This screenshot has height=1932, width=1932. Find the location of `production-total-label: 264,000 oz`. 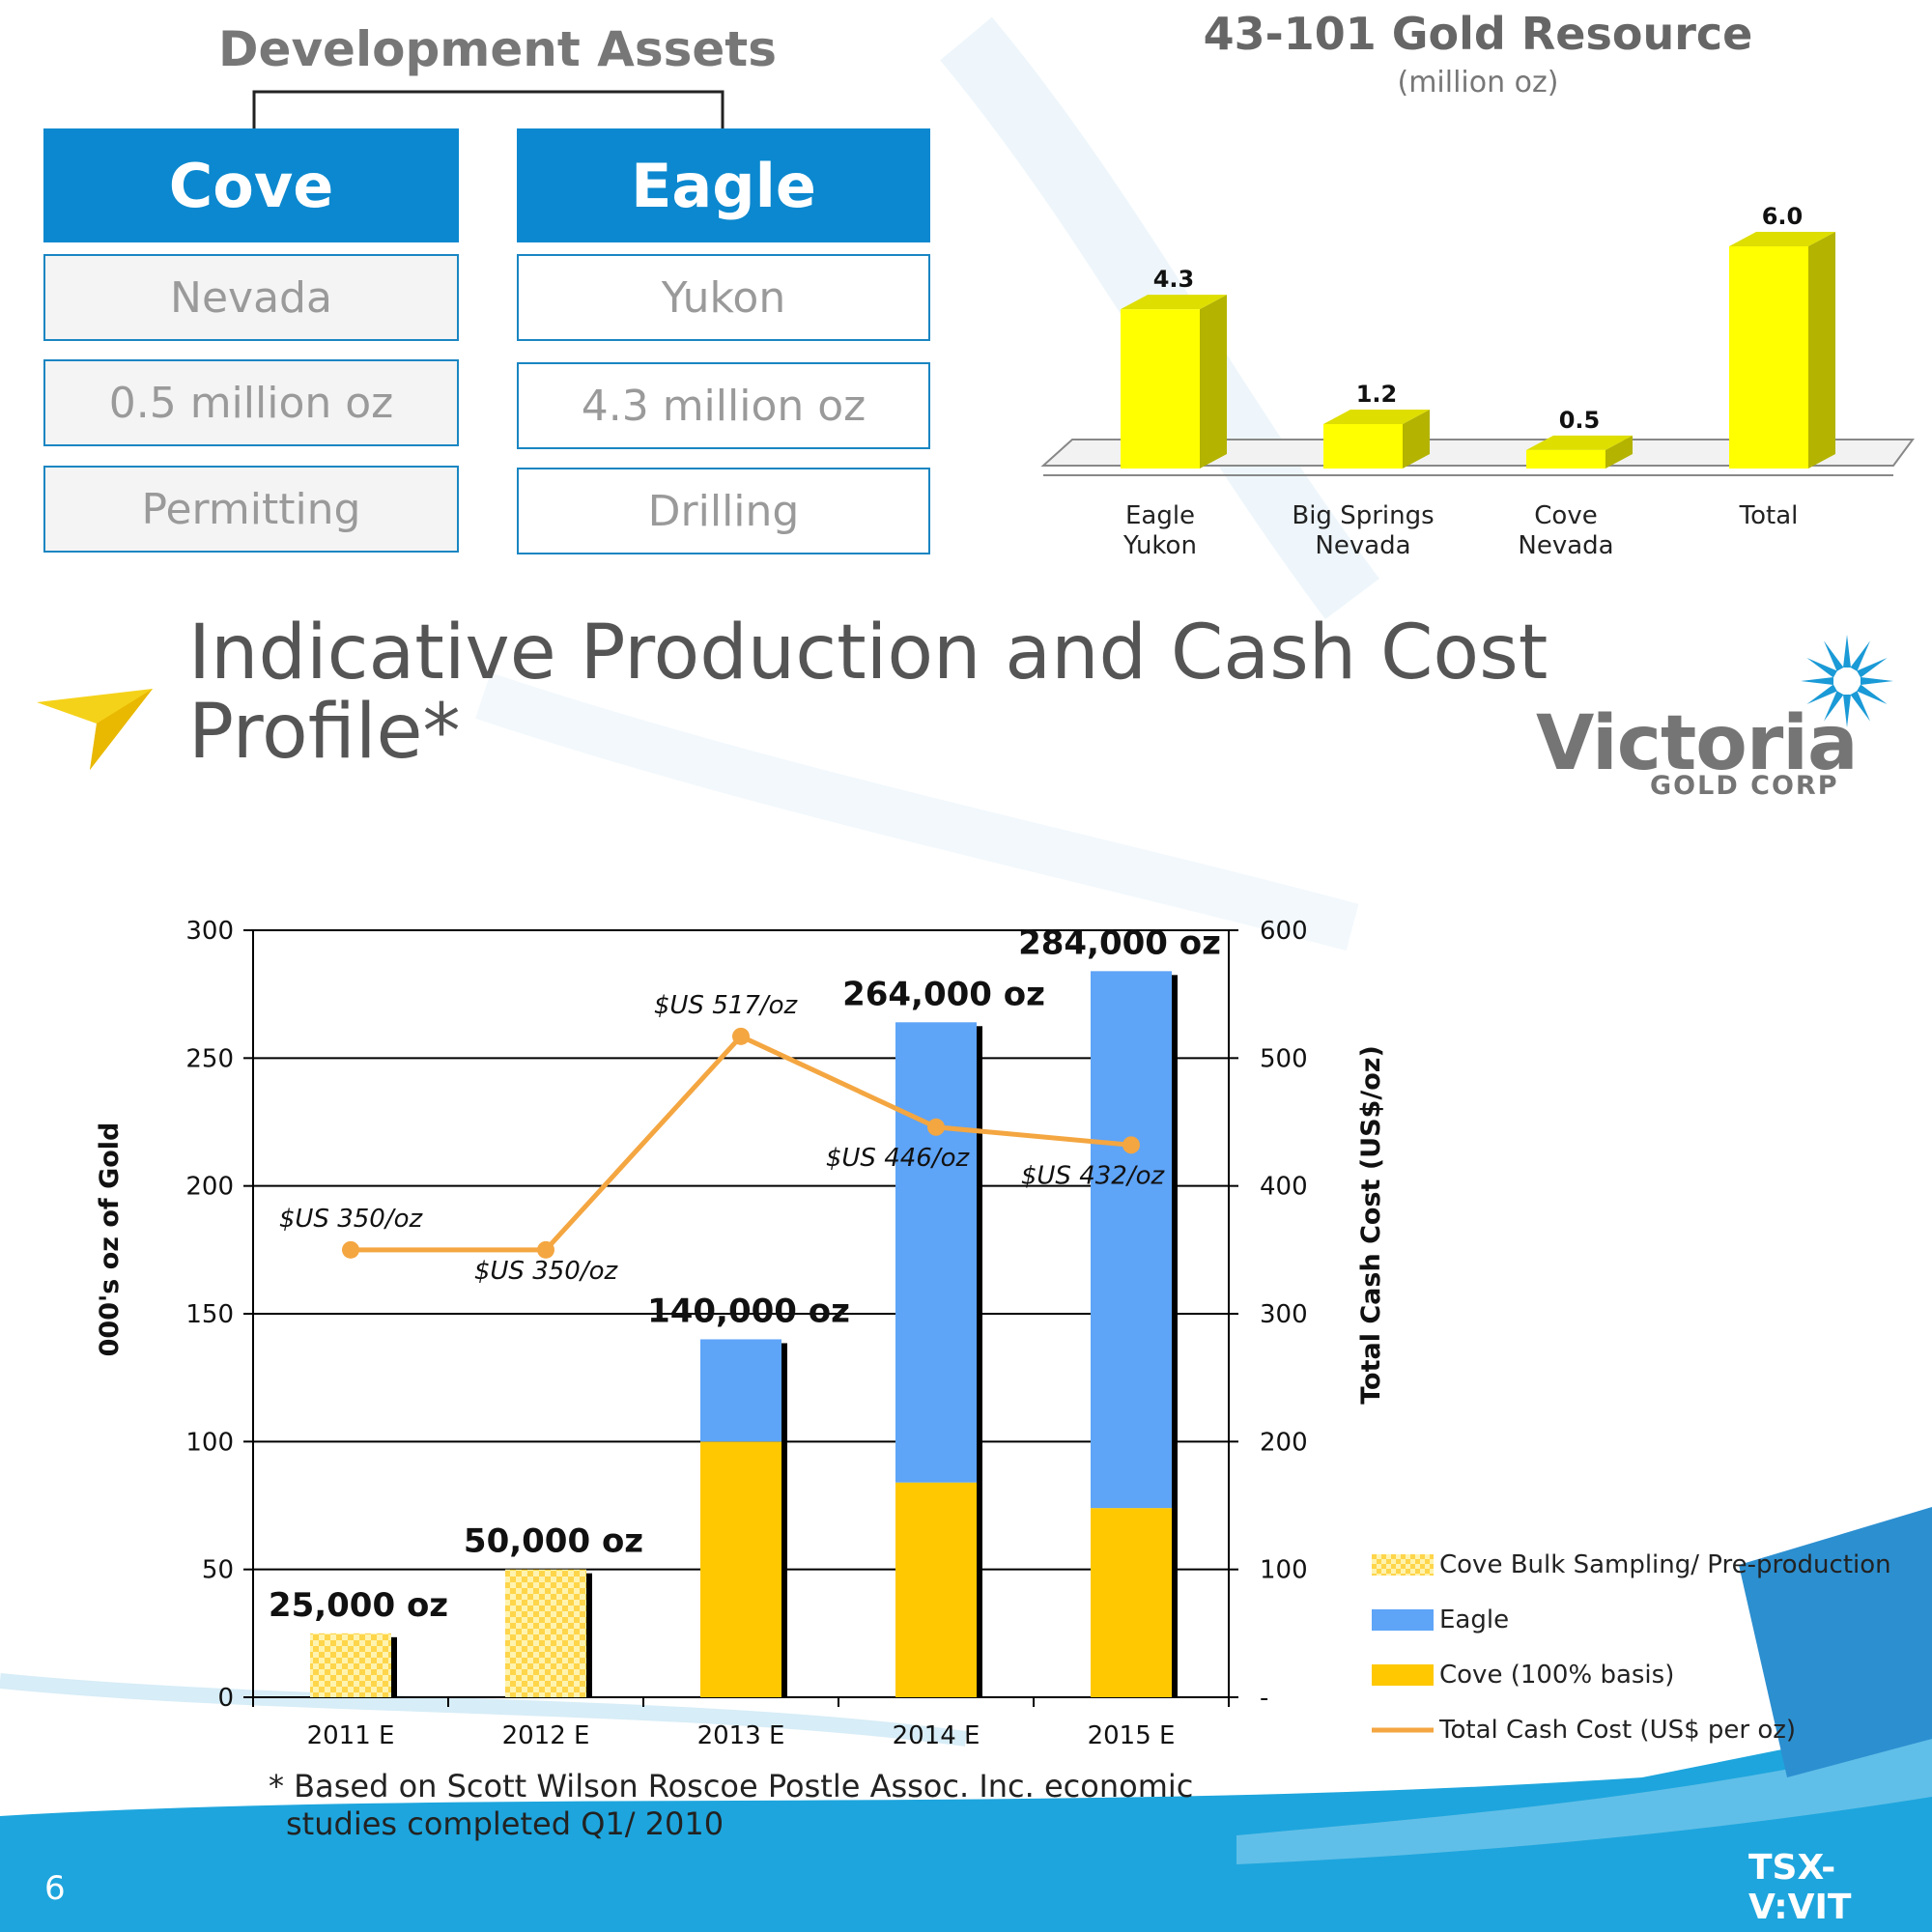

production-total-label: 264,000 oz is located at coordinates (943, 994).